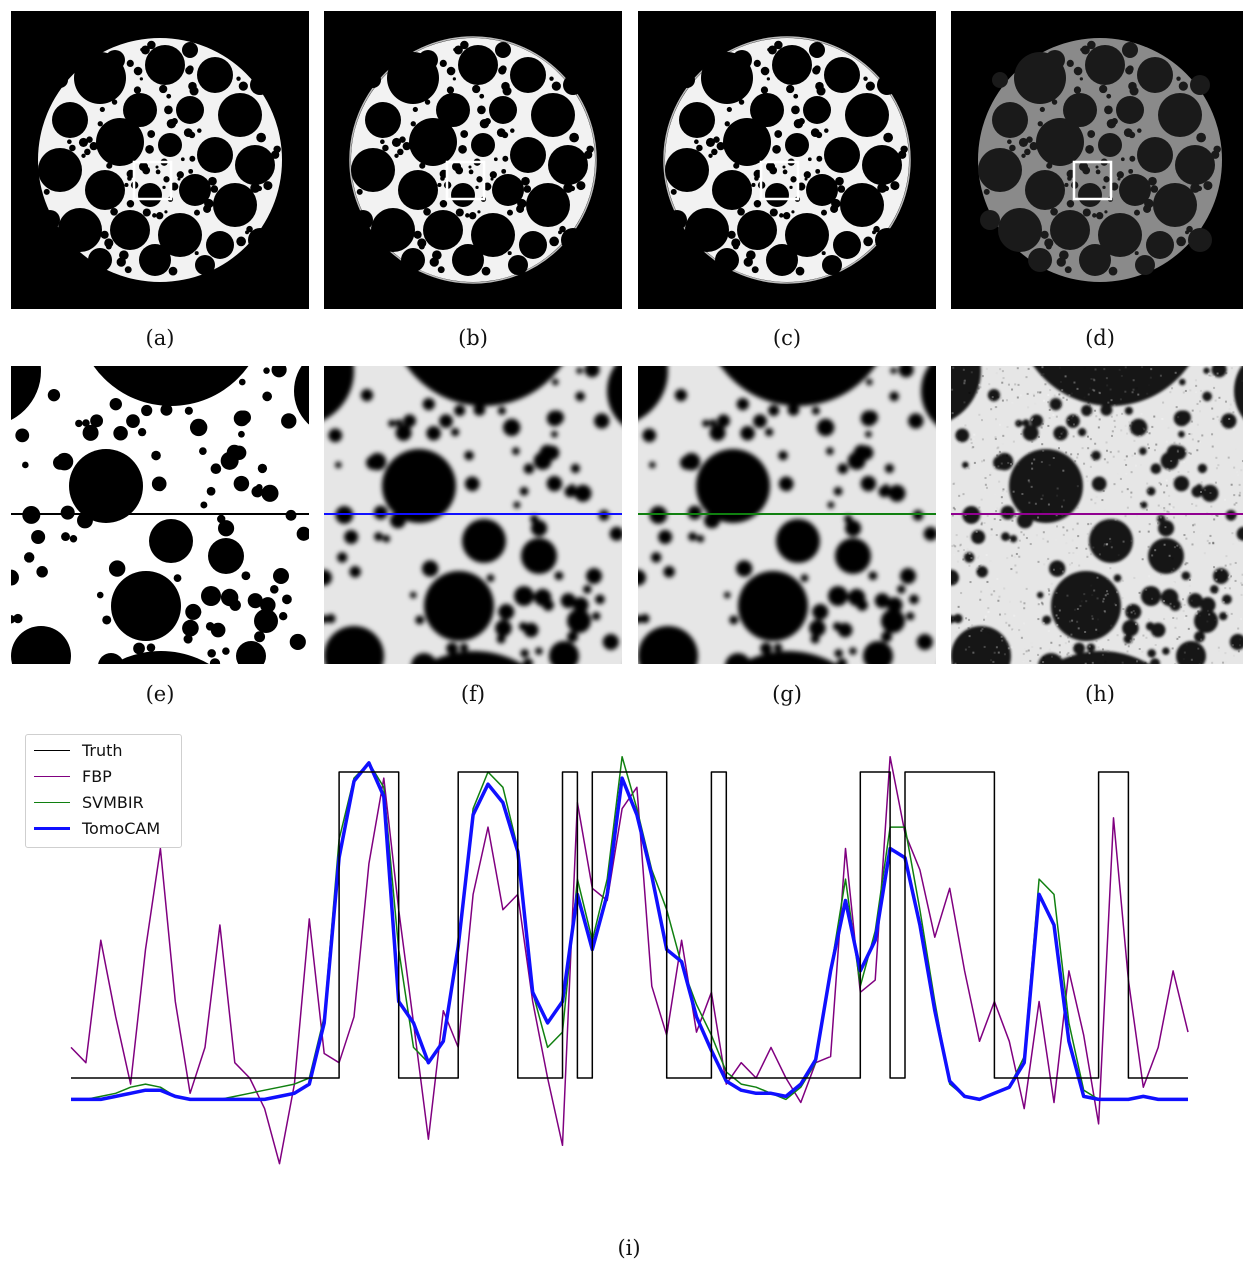 The height and width of the screenshot is (1266, 1243). Describe the element at coordinates (1097, 160) in the screenshot. I see `full-phantom-svg` at that location.